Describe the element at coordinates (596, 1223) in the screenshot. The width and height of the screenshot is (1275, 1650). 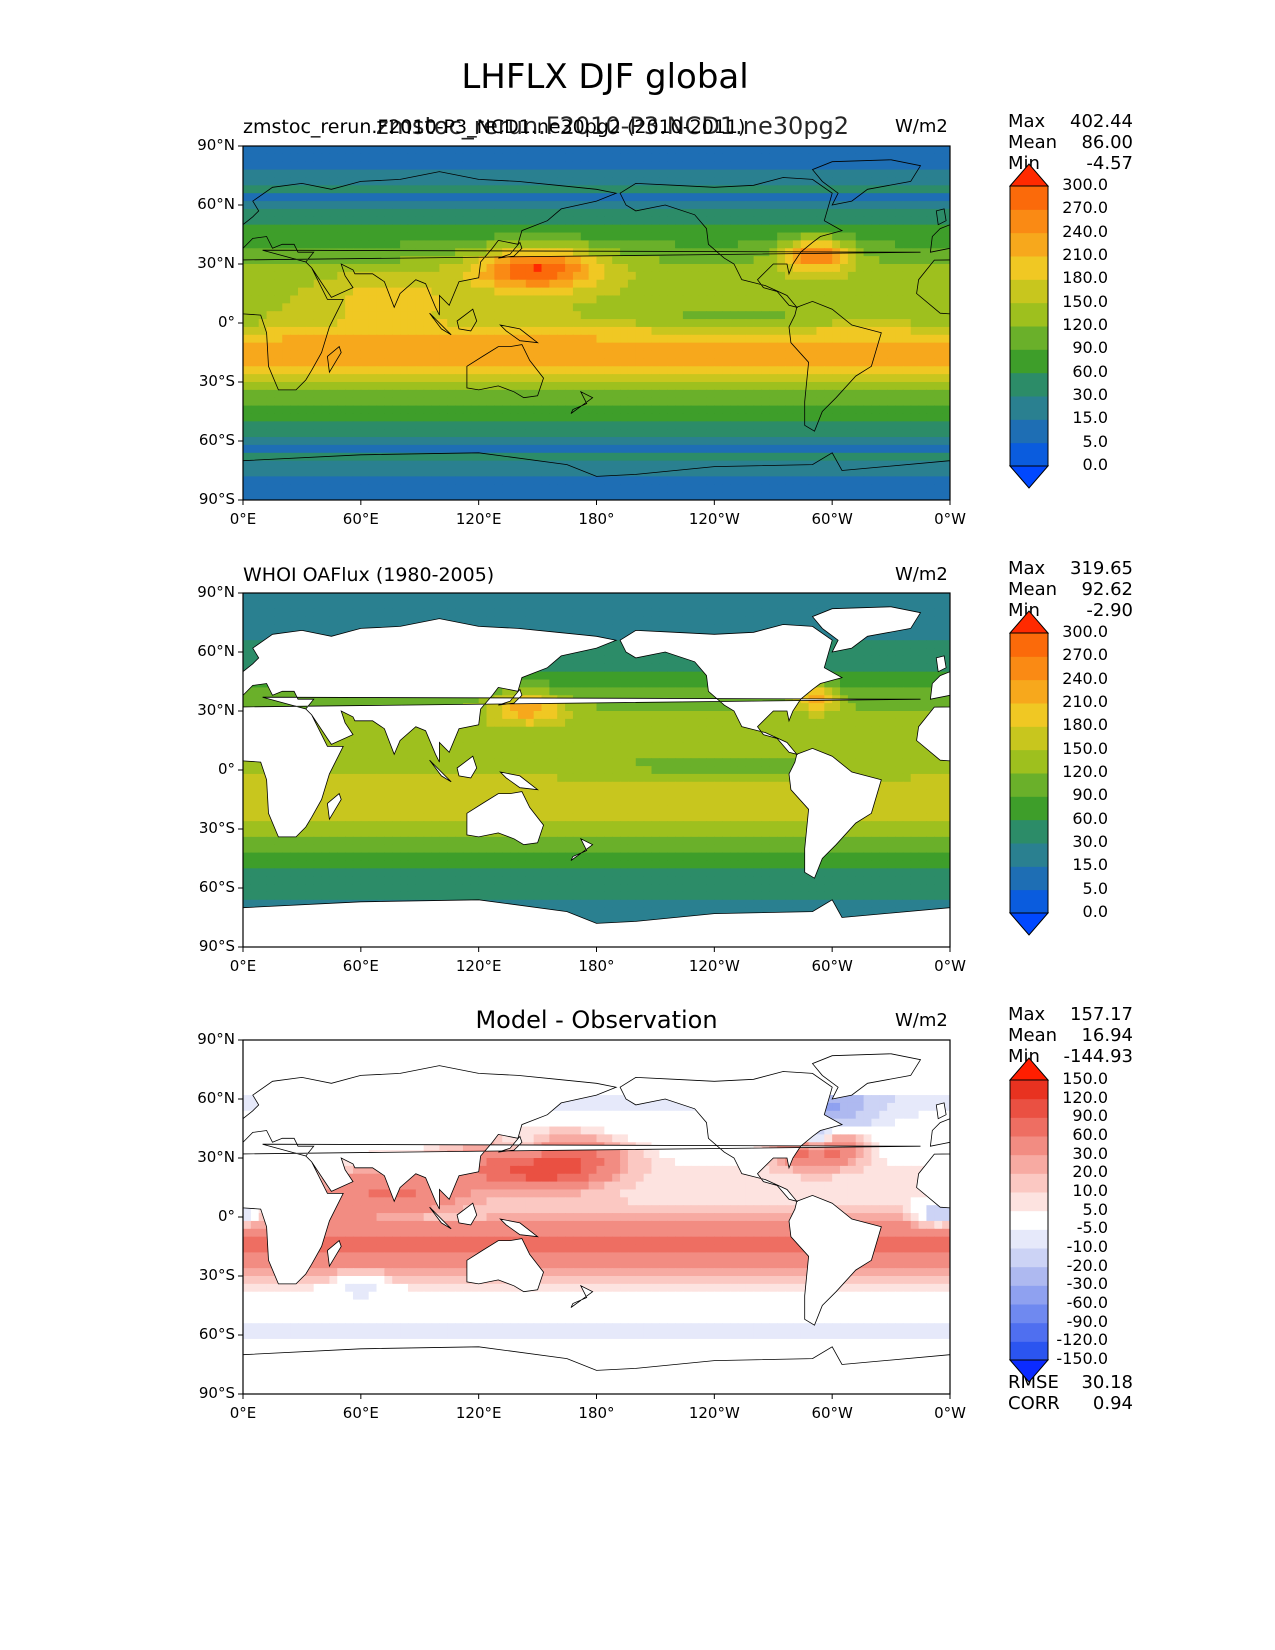
I see `coastline` at that location.